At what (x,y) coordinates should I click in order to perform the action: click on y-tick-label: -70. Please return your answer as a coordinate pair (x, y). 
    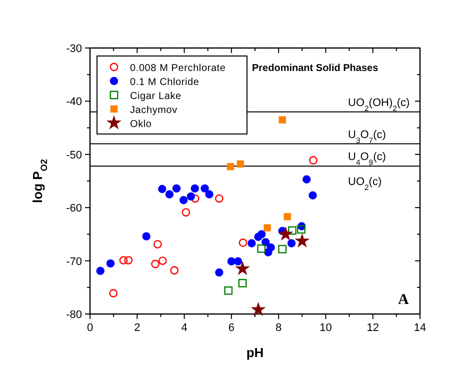
    Looking at the image, I should click on (74, 262).